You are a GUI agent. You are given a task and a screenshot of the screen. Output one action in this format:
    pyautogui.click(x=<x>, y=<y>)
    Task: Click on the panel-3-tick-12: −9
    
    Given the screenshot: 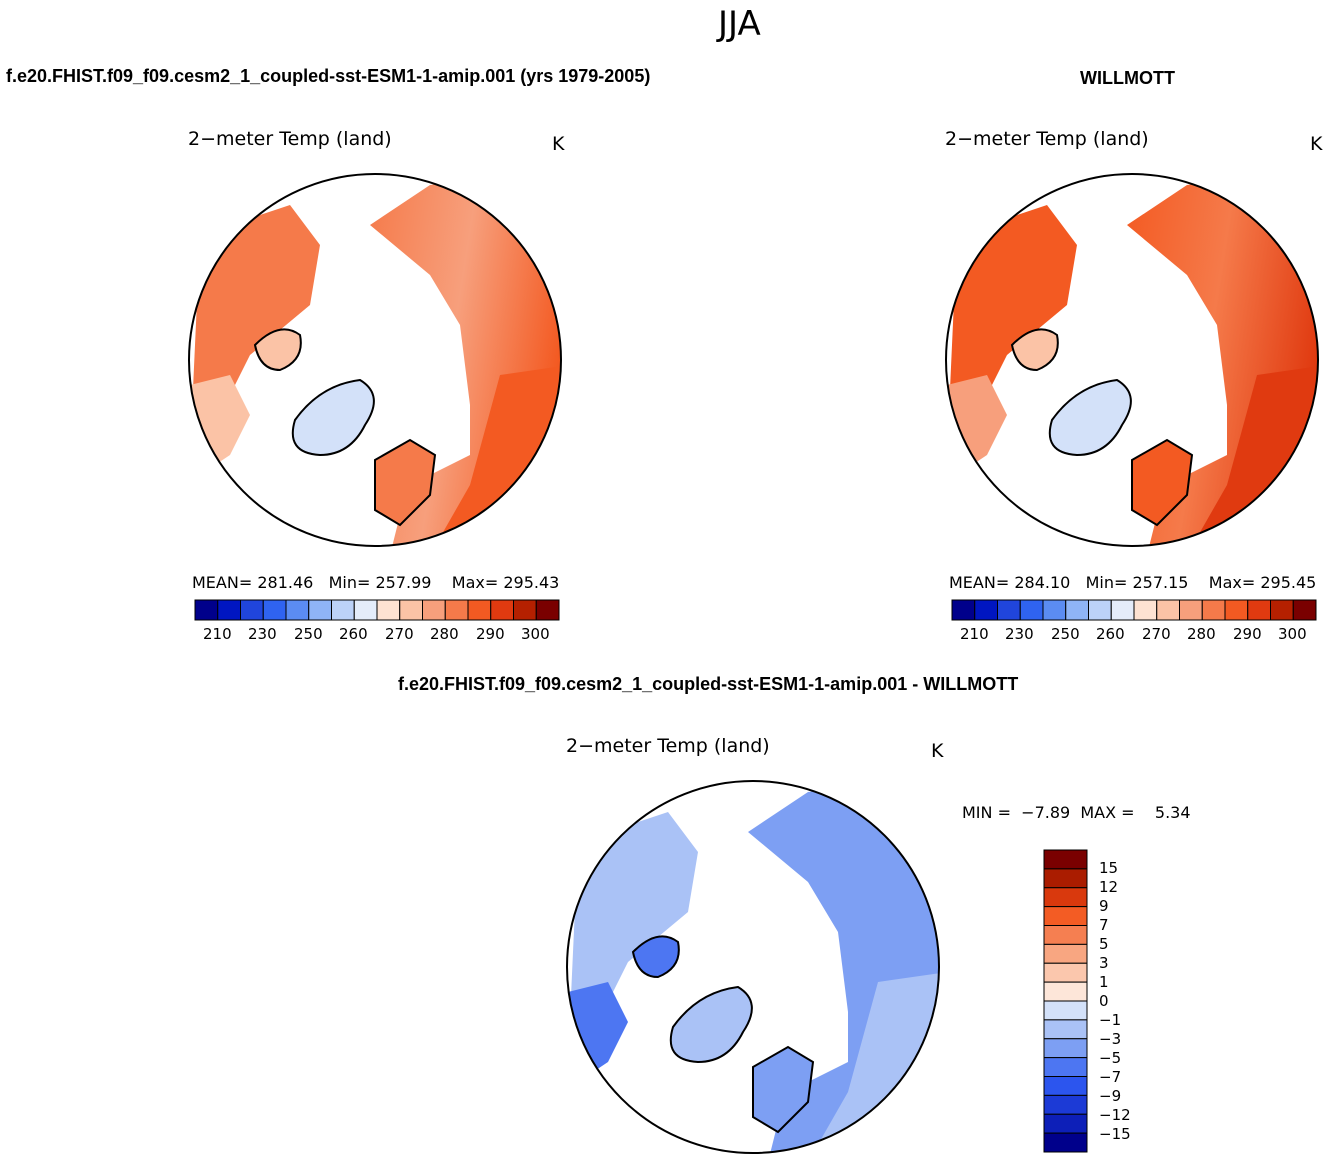 What is the action you would take?
    pyautogui.click(x=1110, y=1096)
    